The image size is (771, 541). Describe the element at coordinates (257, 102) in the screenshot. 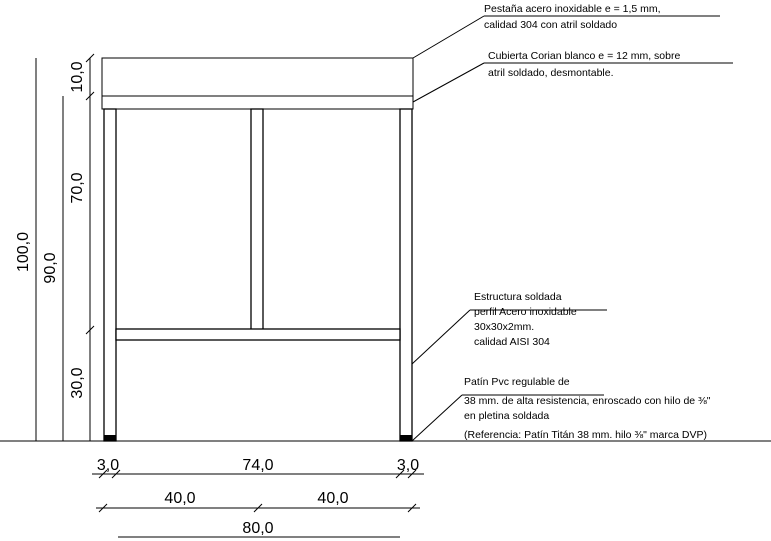

I see `apron` at that location.